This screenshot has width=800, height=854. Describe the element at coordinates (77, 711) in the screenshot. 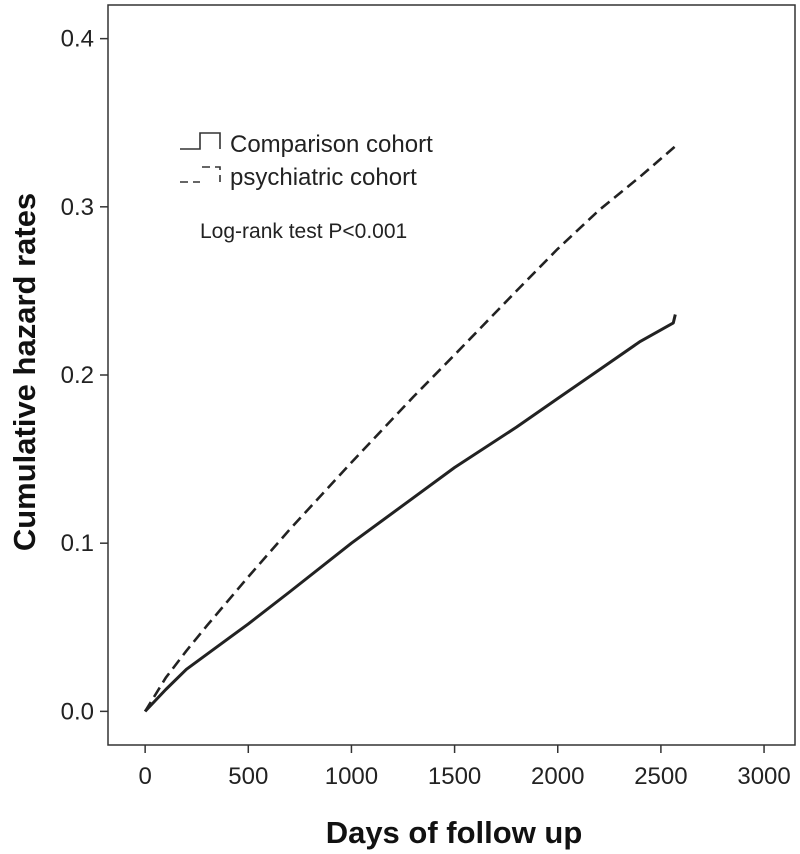

I see `y-tick-label: 0.0` at that location.